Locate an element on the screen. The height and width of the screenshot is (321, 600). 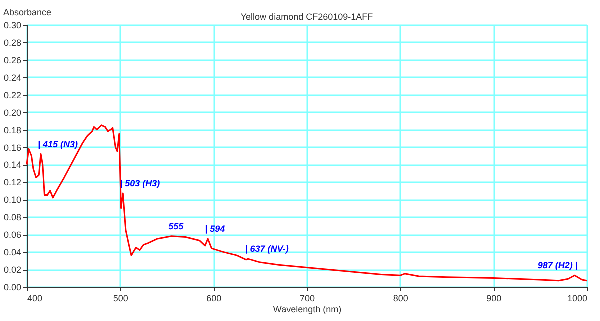
x-axis-title: Wavelength (nm) is located at coordinates (307, 309).